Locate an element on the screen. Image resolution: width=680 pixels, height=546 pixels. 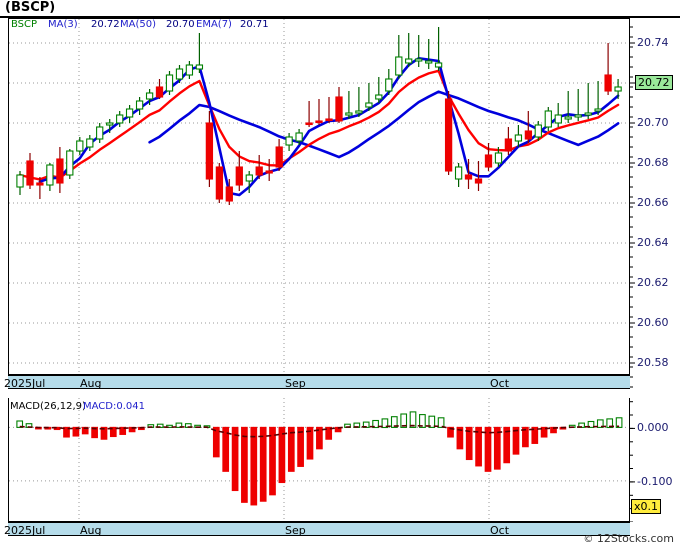
legend-ma3-value: 20.72 is located at coordinates (105, 24).